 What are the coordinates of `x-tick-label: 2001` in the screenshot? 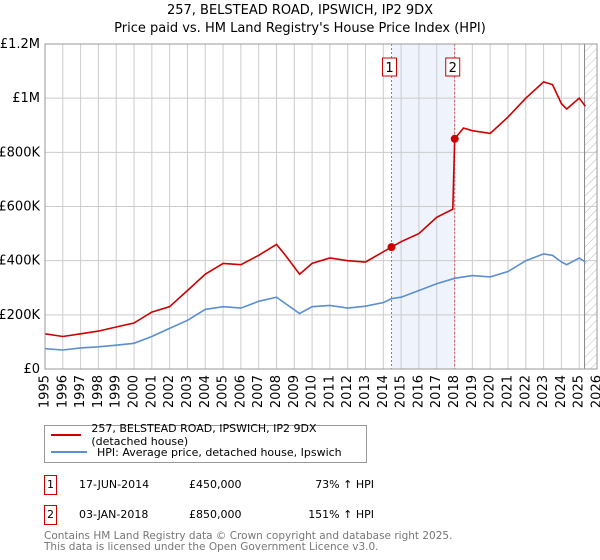 It's located at (151, 391).